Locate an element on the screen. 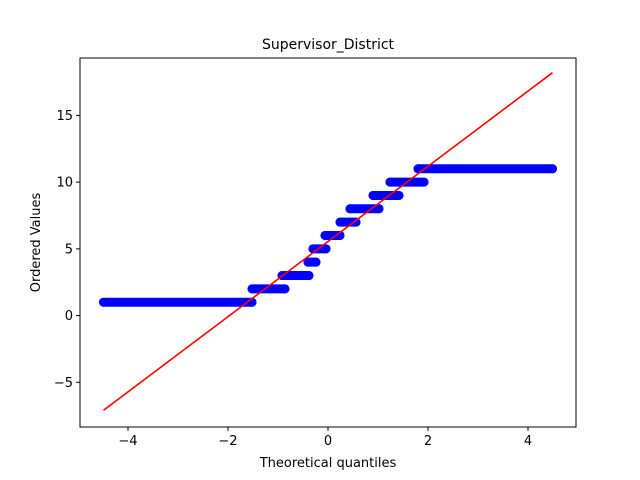  y-axis-ticks: −5 0 5 10 15 is located at coordinates (67, 250).